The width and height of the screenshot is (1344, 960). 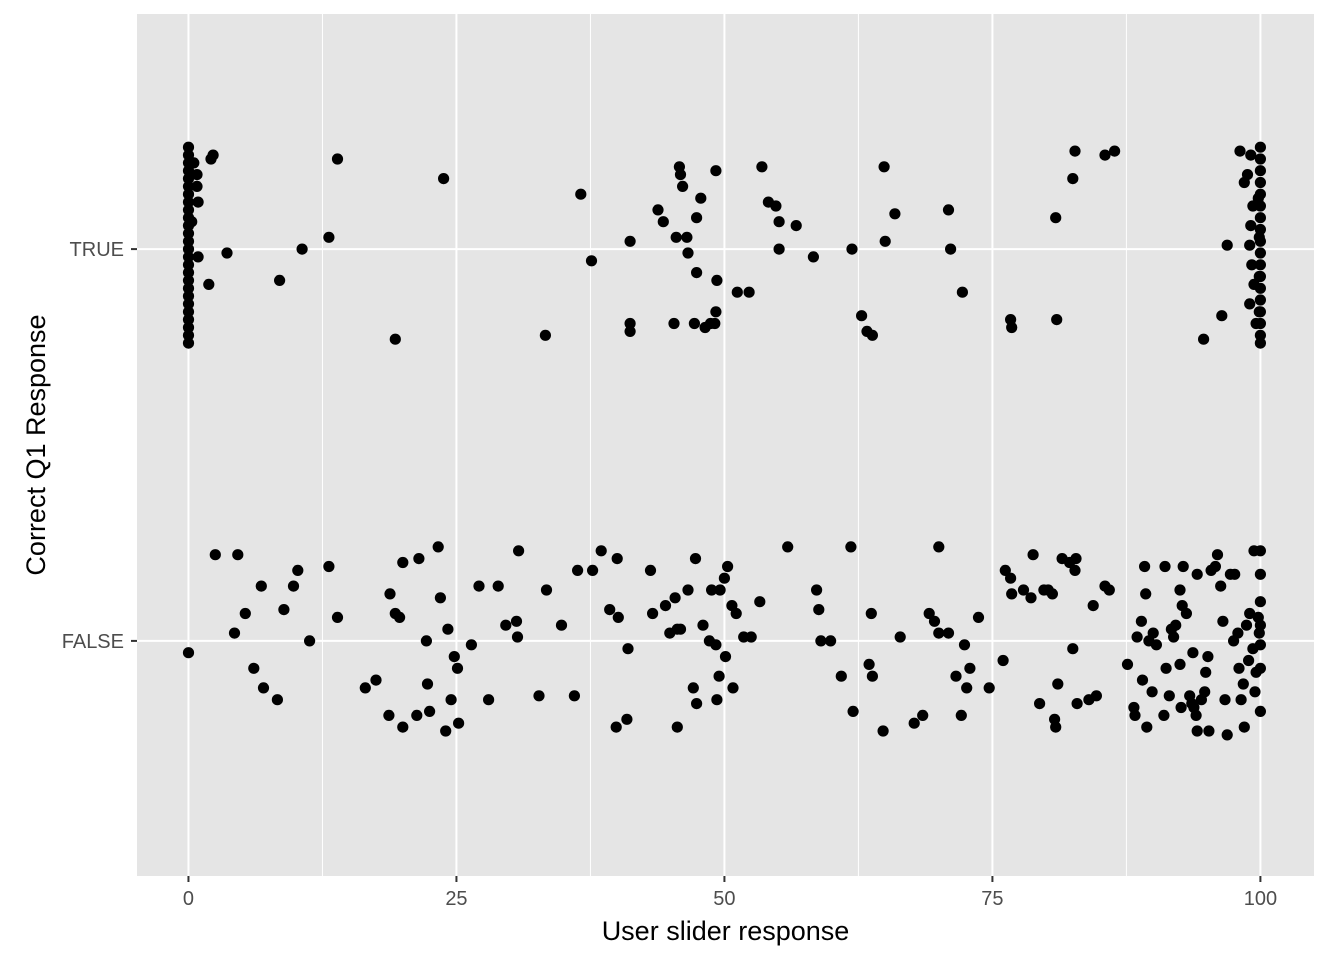 I want to click on x-tick-label: 25, so click(x=456, y=899).